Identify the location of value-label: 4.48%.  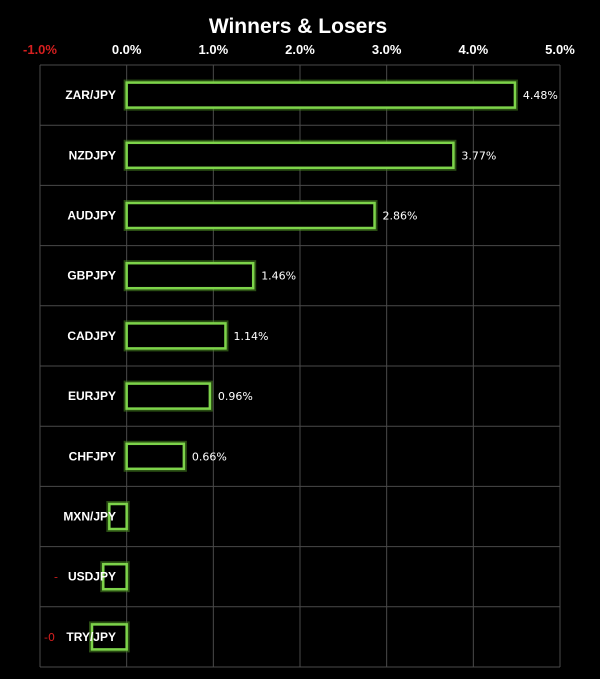
(540, 95).